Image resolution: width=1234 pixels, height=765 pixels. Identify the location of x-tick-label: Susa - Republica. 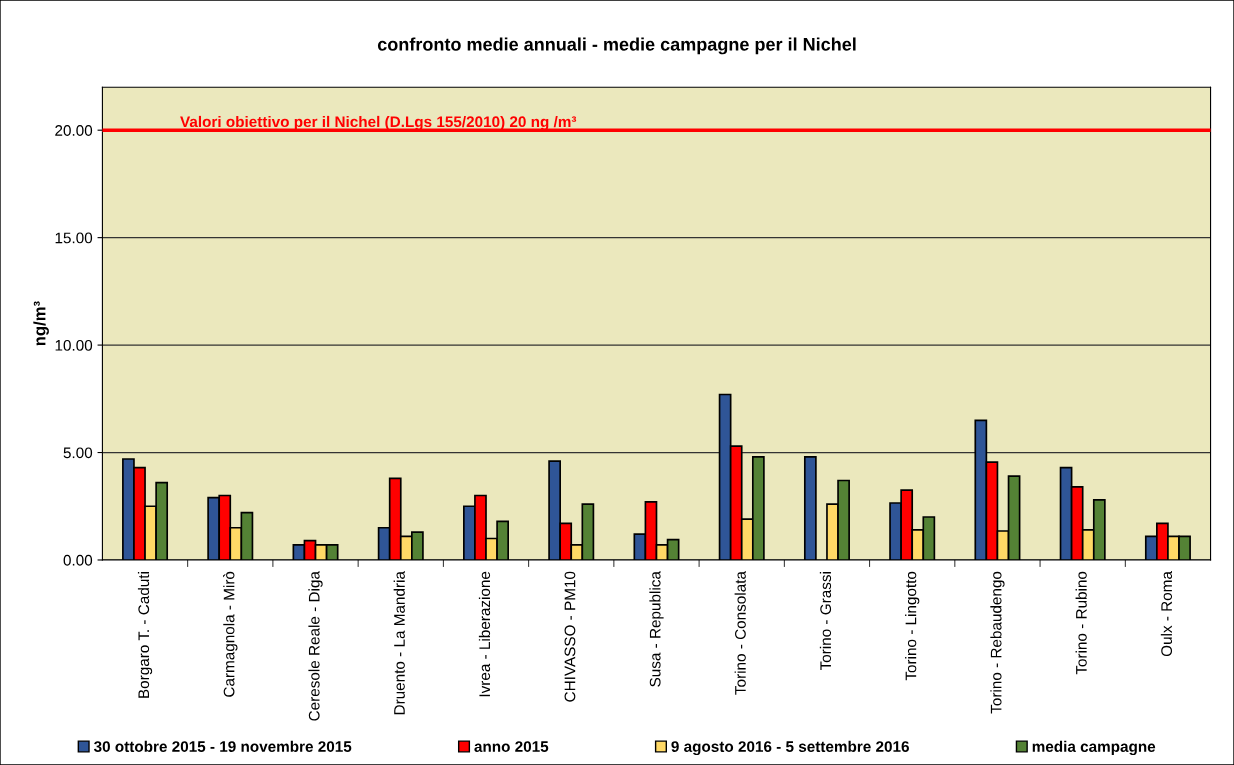
(656, 629).